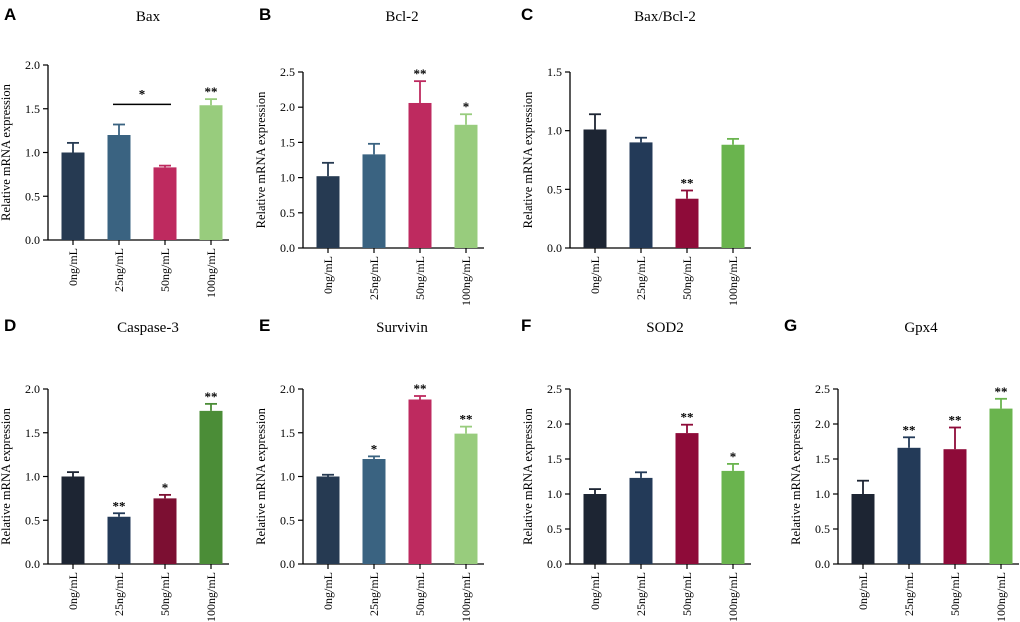  Describe the element at coordinates (402, 328) in the screenshot. I see `chart-title: Survivin` at that location.